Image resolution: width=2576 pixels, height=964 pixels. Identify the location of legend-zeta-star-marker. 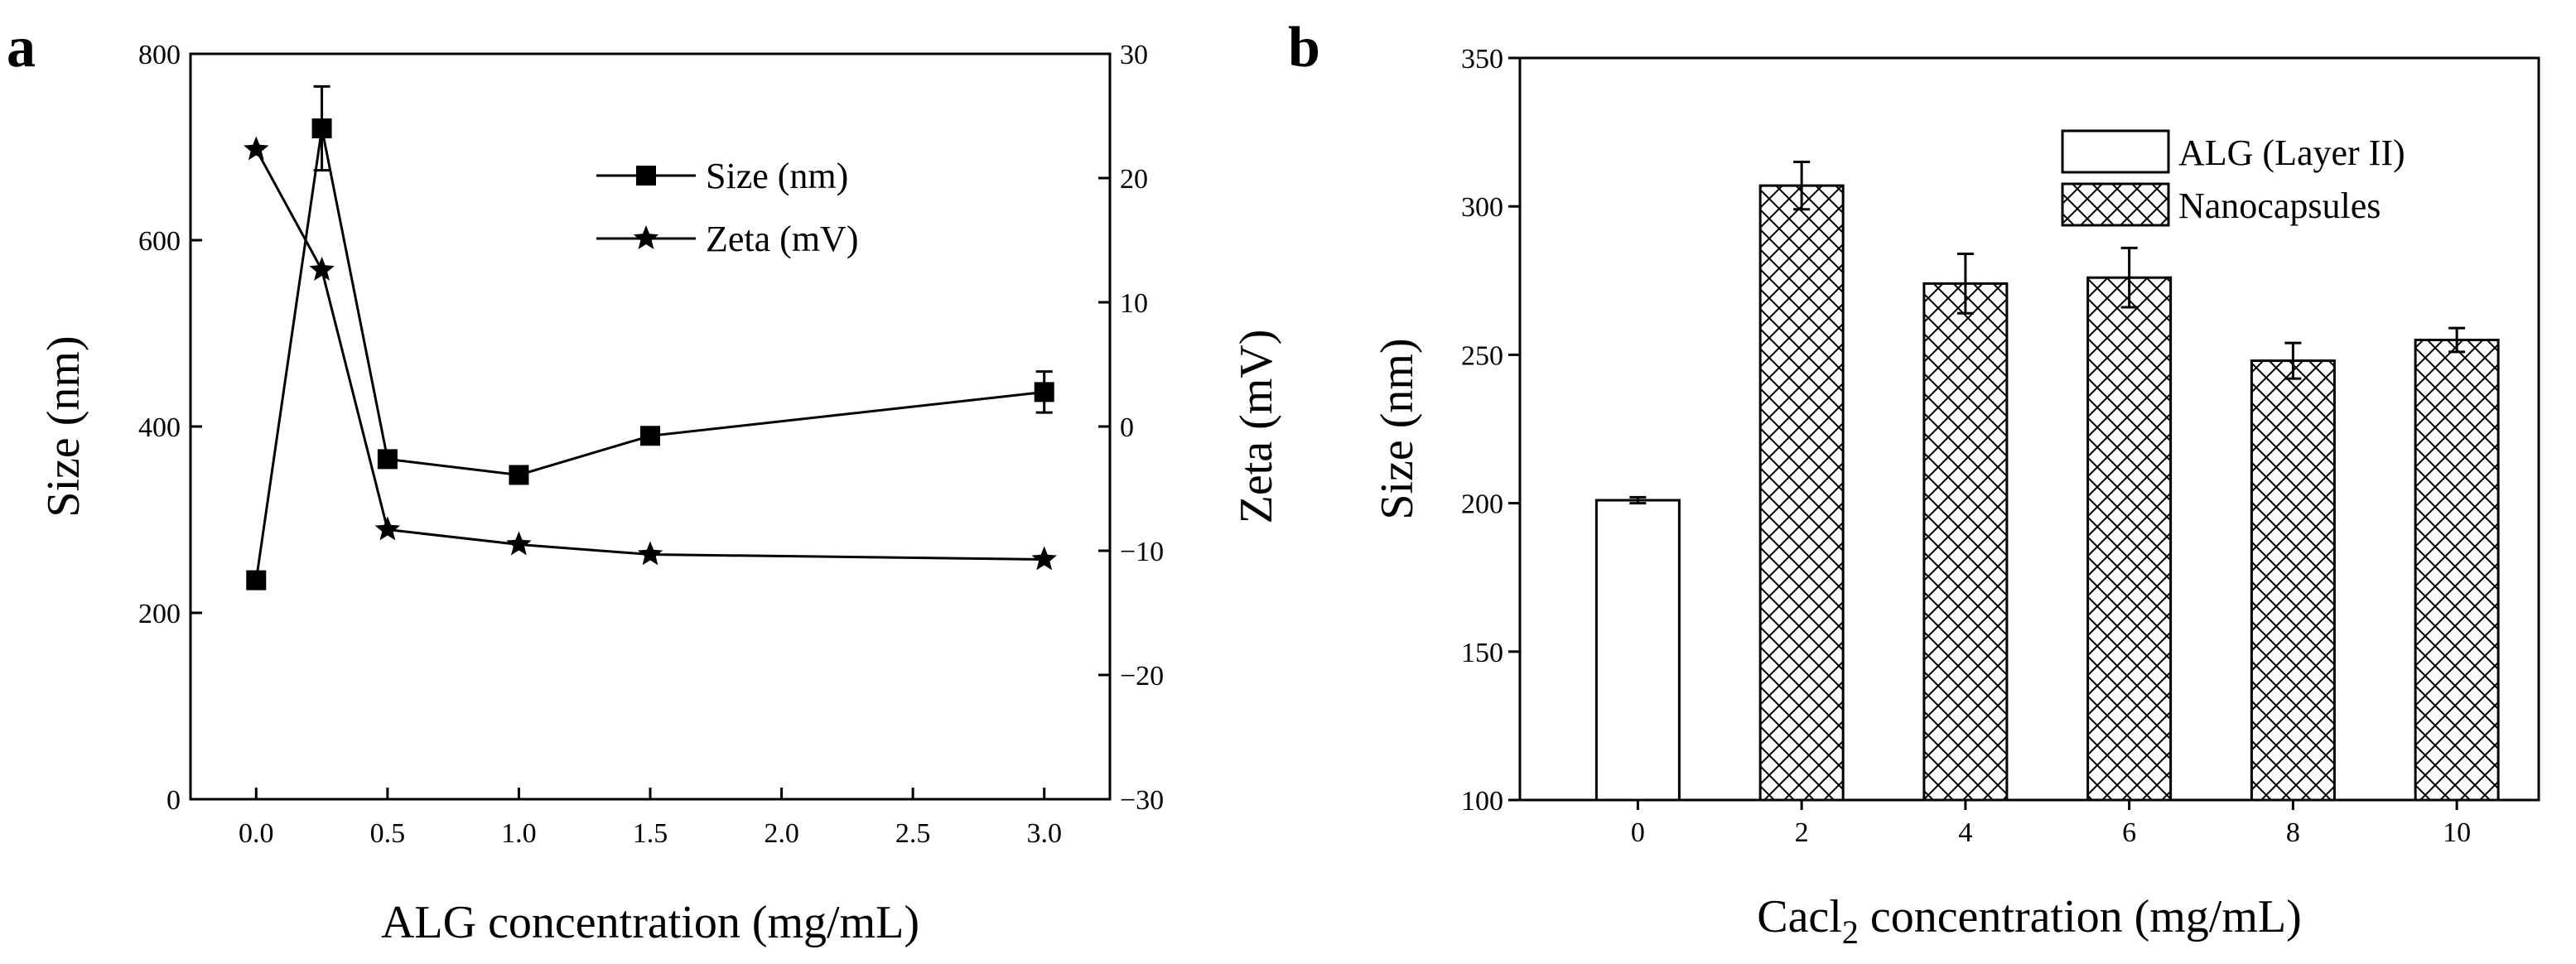
(646, 237).